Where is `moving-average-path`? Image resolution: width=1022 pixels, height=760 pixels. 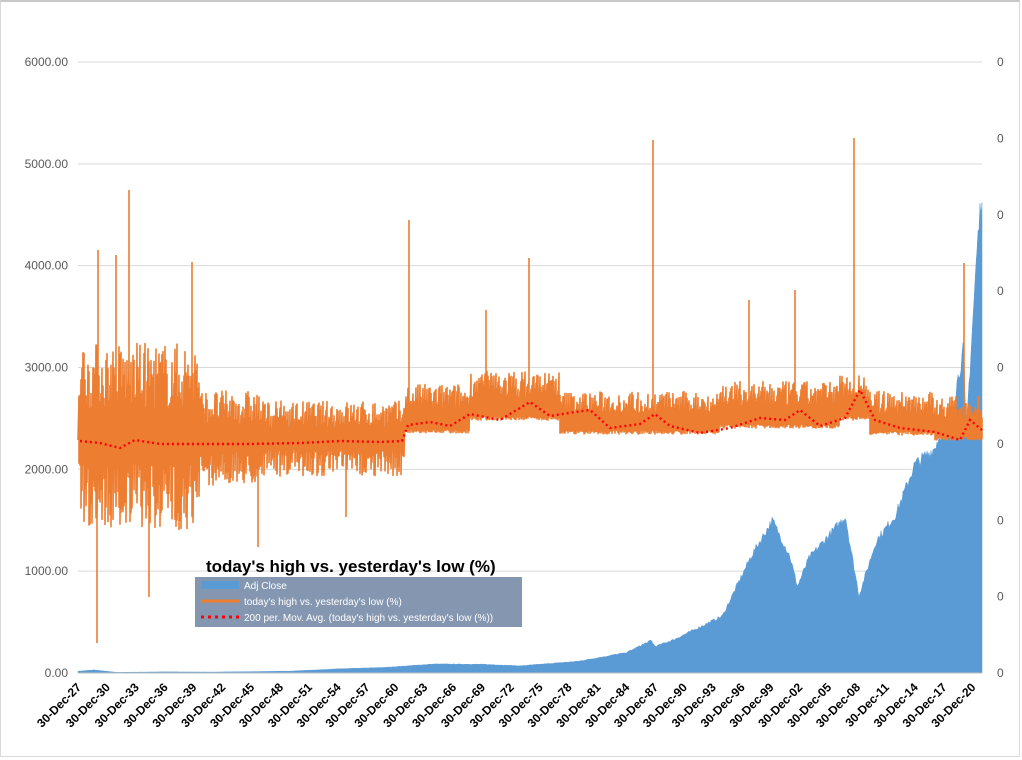
moving-average-path is located at coordinates (531, 418).